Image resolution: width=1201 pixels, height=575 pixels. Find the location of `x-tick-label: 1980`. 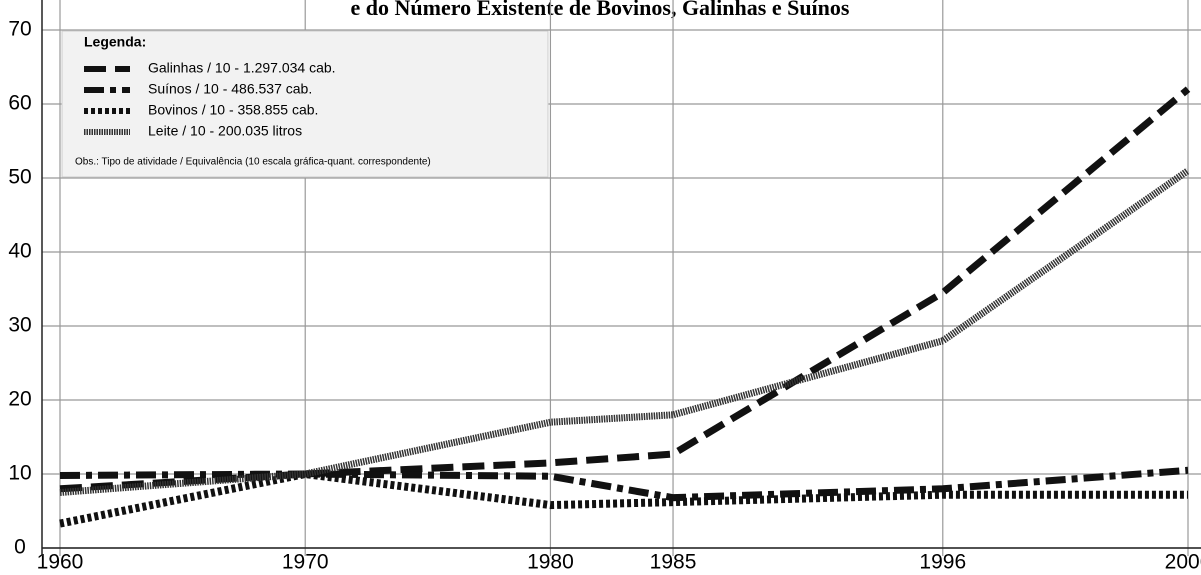

x-tick-label: 1980 is located at coordinates (550, 562).